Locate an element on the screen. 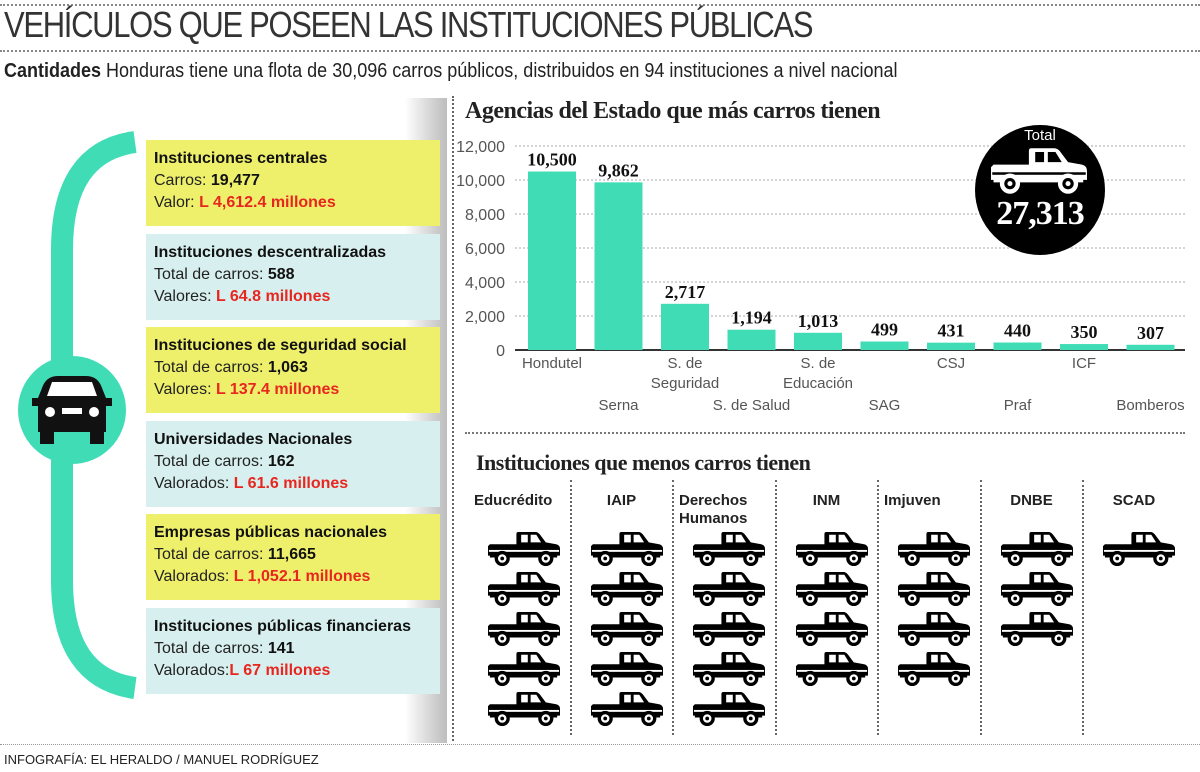  data-label: 307 is located at coordinates (1150, 333).